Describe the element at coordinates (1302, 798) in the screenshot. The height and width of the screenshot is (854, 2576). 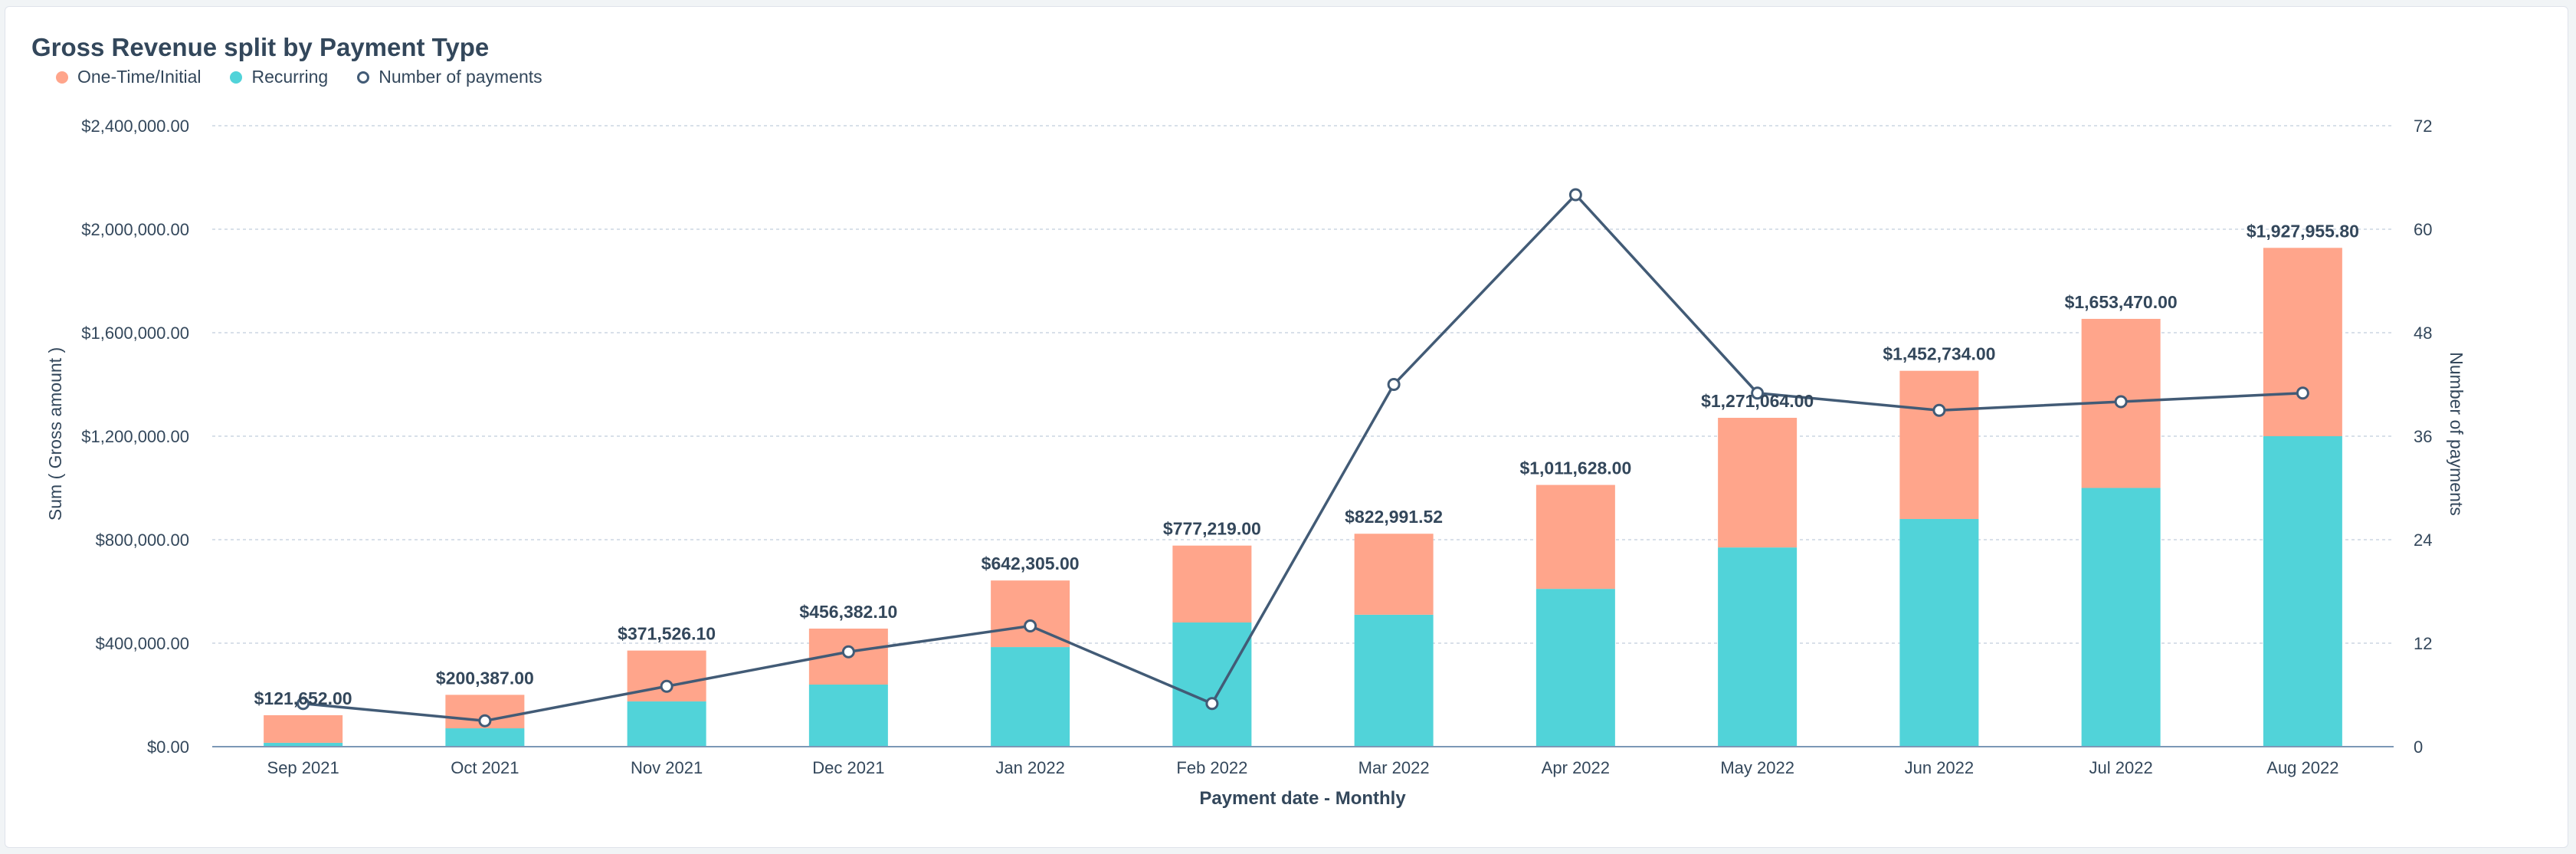
I see `x-axis-title: Payment date - Monthly` at that location.